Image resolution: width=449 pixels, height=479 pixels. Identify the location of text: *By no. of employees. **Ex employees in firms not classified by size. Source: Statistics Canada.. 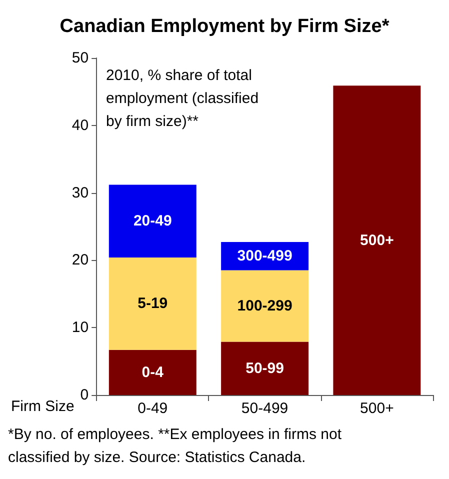
(175, 446).